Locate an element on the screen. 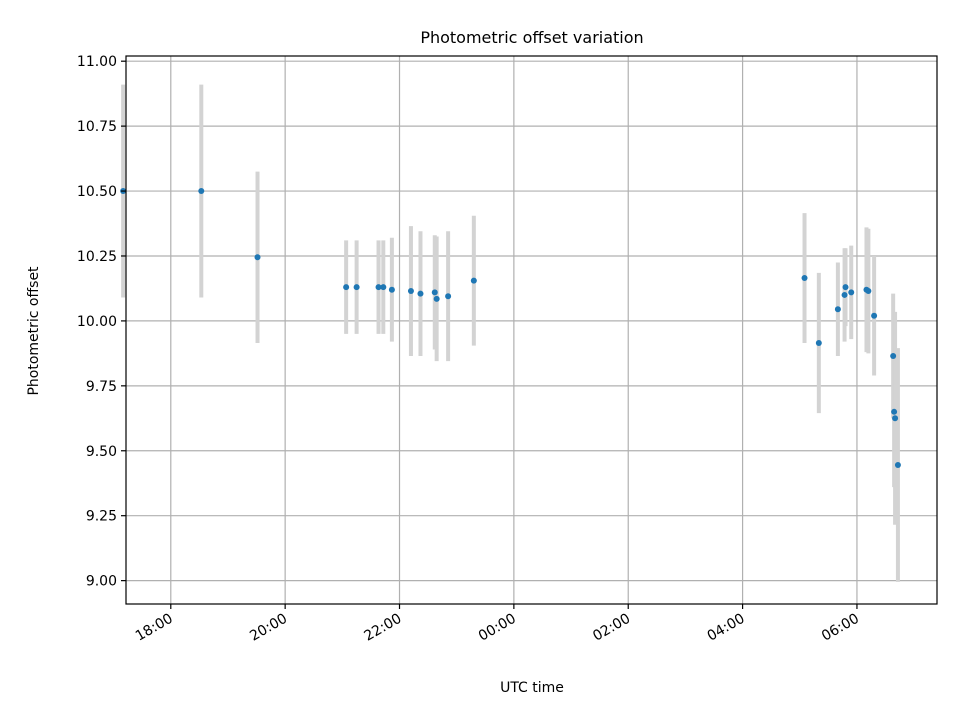 The height and width of the screenshot is (720, 960). y-tick-label: 11.00 is located at coordinates (97, 62).